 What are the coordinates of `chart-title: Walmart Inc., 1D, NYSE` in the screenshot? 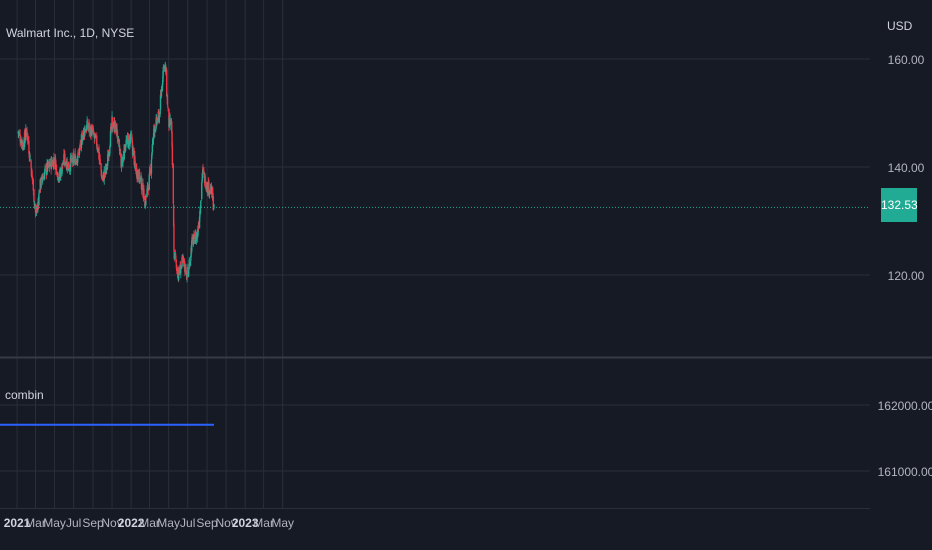 It's located at (70, 33).